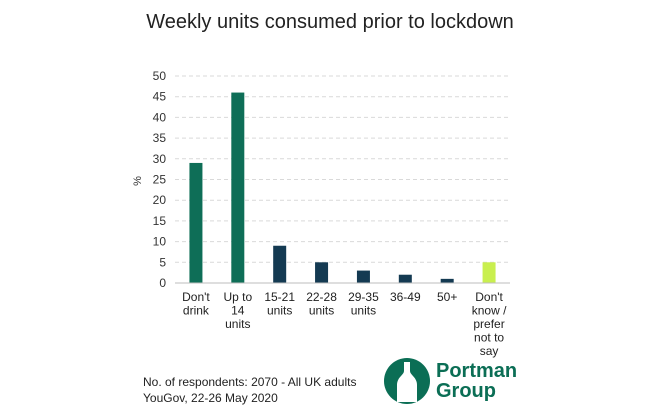 This screenshot has height=410, width=650. Describe the element at coordinates (160, 138) in the screenshot. I see `y-tick-label: 35` at that location.